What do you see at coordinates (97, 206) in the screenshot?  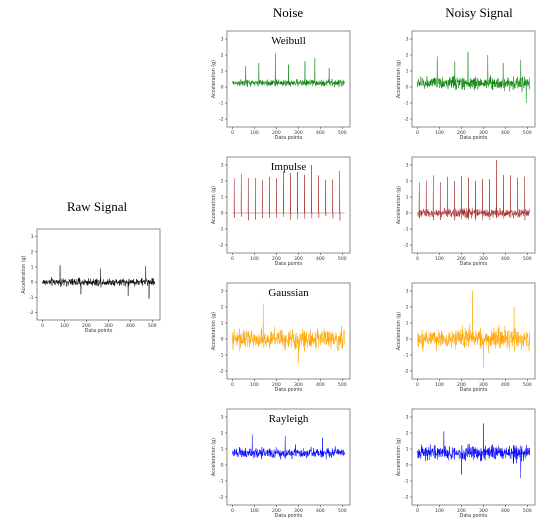 I see `header-raw-signal: Raw Signal` at bounding box center [97, 206].